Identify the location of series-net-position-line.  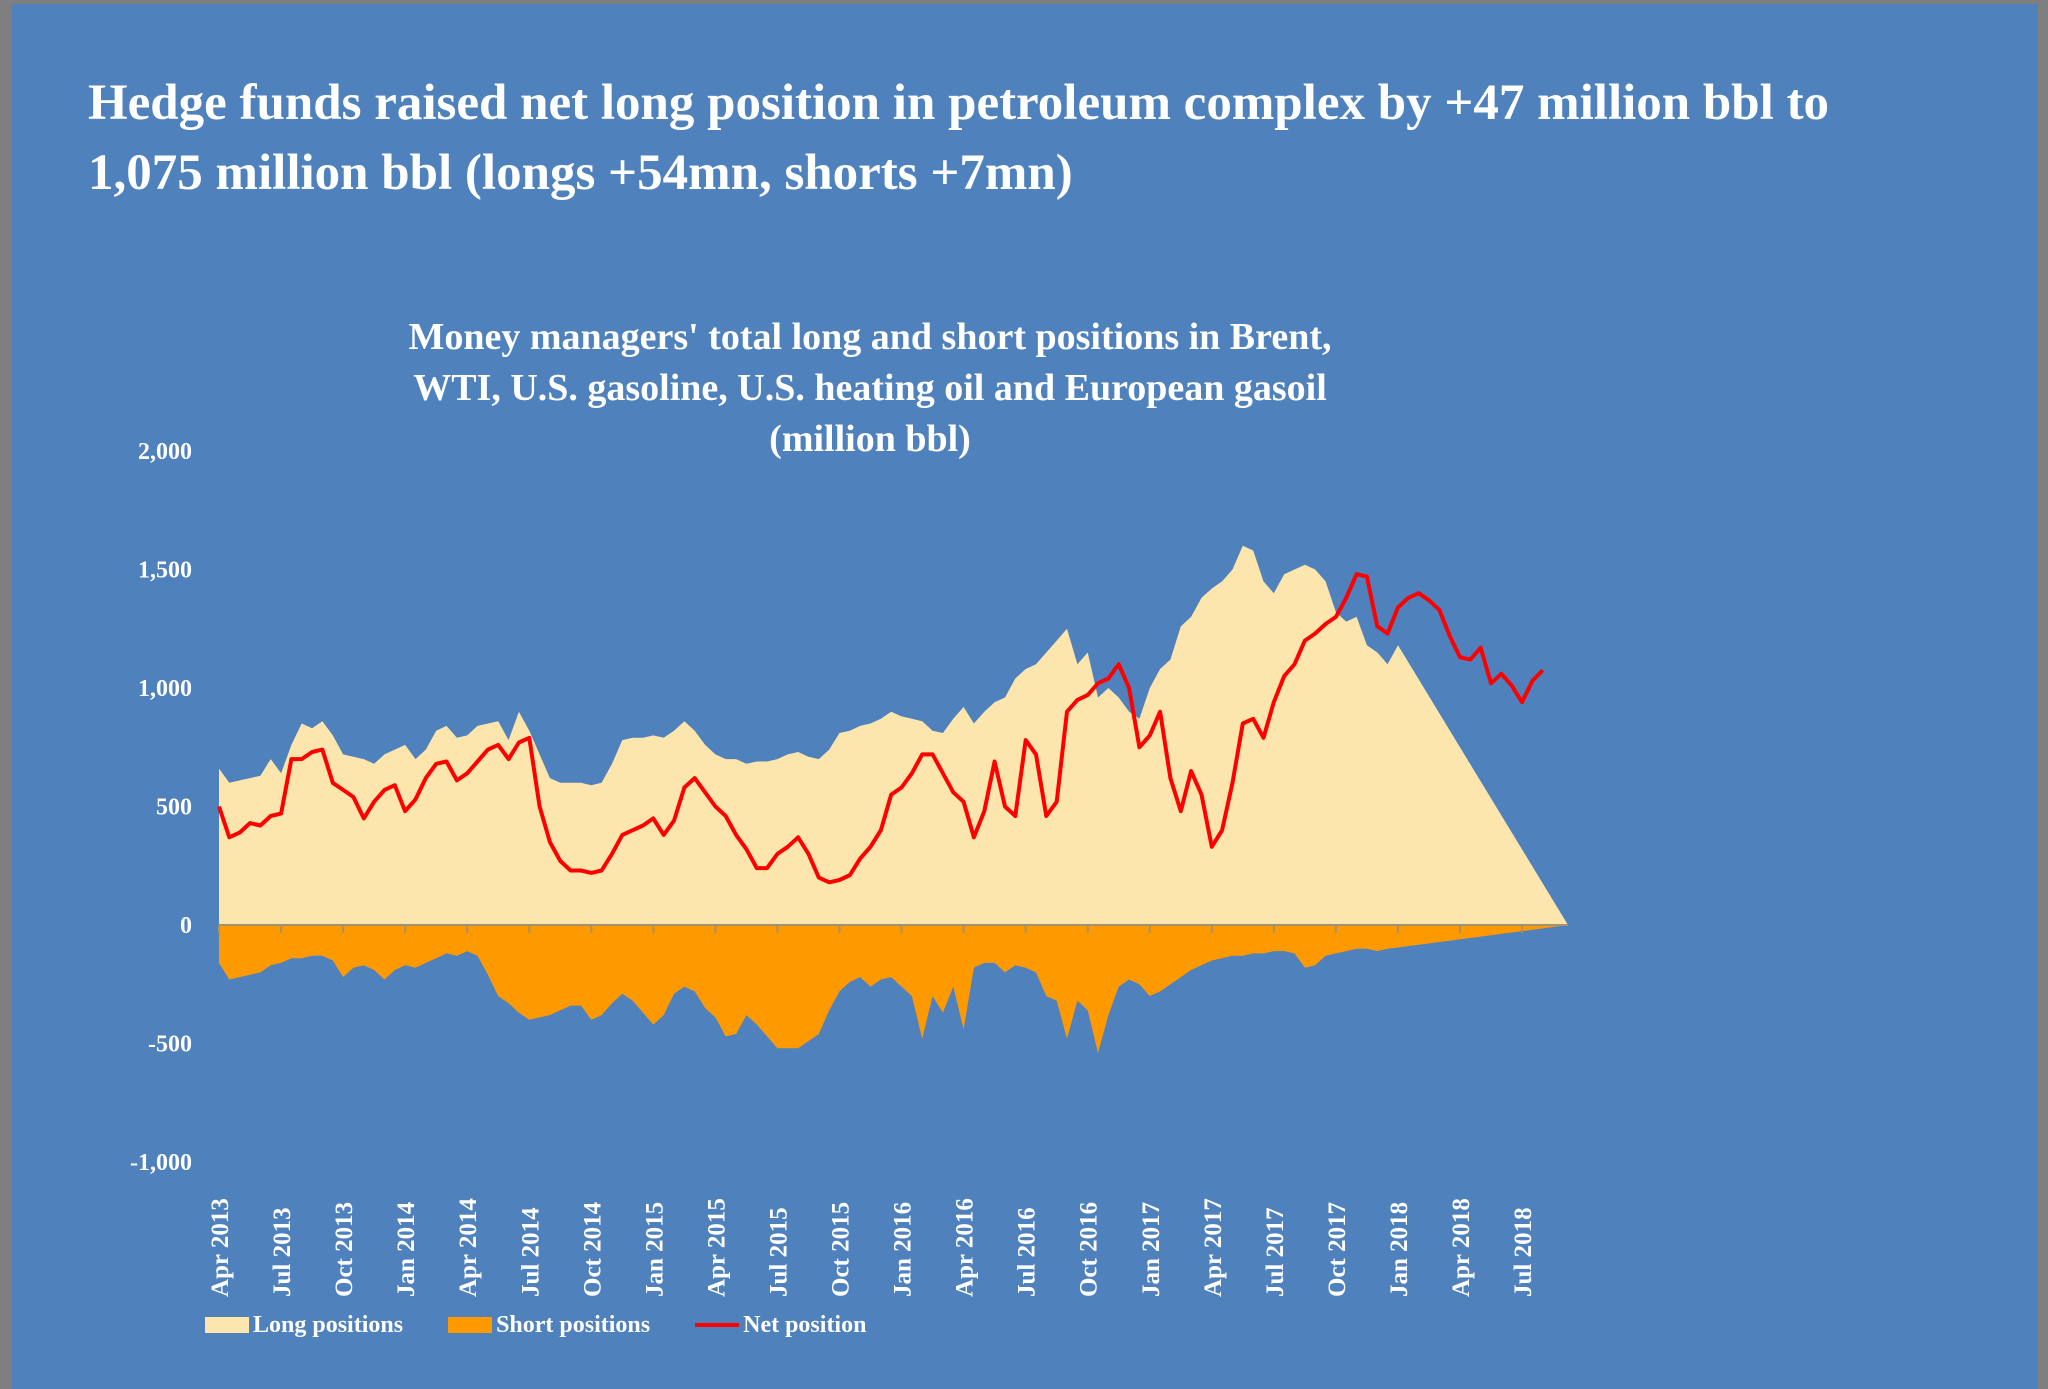
(881, 728).